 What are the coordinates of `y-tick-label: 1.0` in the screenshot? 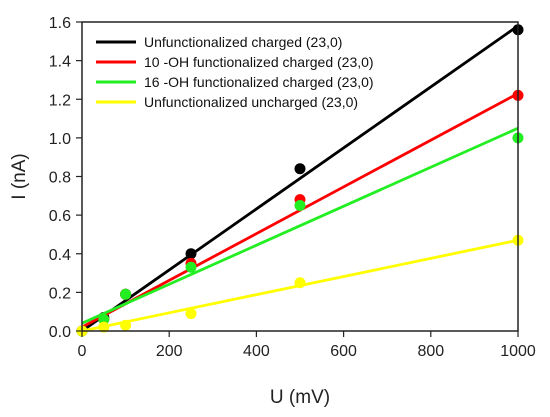 It's located at (60, 139).